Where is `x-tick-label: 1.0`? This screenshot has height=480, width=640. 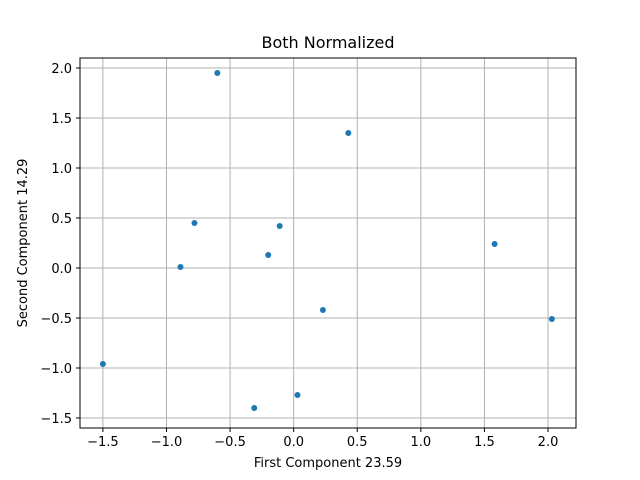
x-tick-label: 1.0 is located at coordinates (420, 442).